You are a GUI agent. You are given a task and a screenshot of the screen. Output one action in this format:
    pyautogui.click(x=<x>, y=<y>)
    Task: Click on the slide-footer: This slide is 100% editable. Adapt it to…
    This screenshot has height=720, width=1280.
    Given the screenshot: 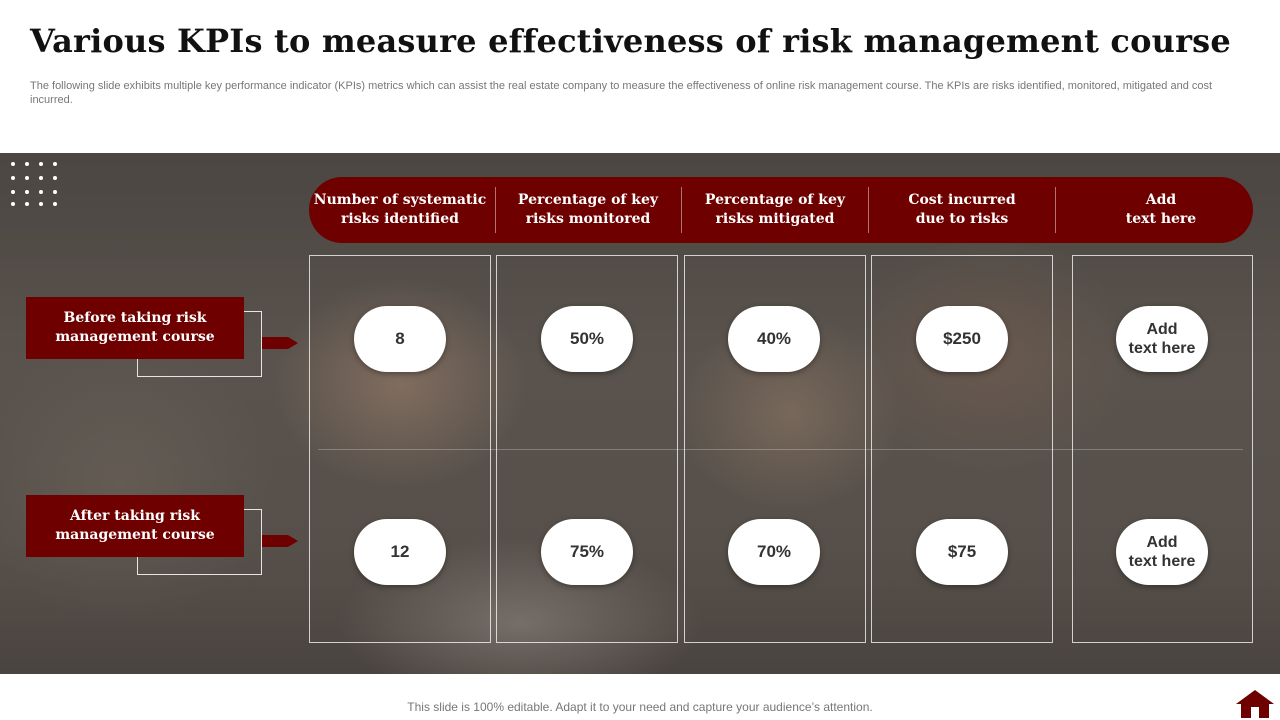 What is the action you would take?
    pyautogui.click(x=640, y=707)
    